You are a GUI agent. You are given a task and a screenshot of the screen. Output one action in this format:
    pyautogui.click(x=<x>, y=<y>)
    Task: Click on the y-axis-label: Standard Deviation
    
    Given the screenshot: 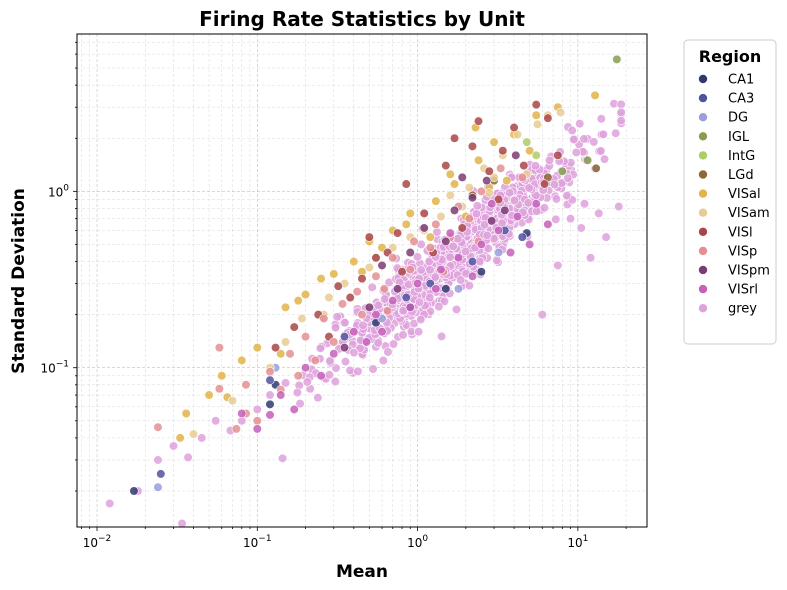 What is the action you would take?
    pyautogui.click(x=19, y=281)
    